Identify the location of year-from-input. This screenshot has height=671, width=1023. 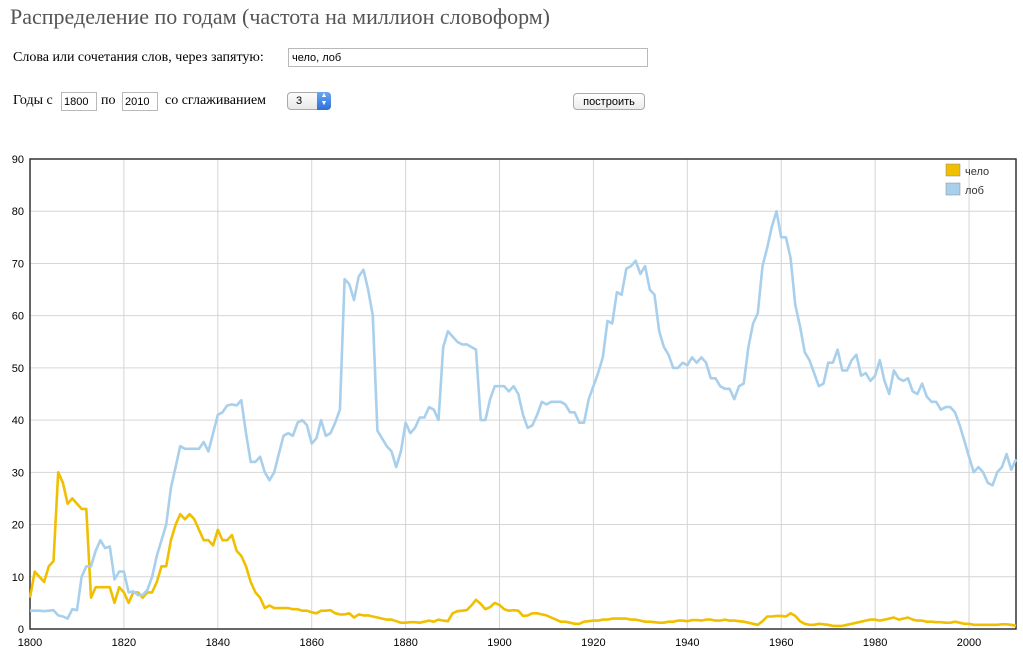
(79, 101).